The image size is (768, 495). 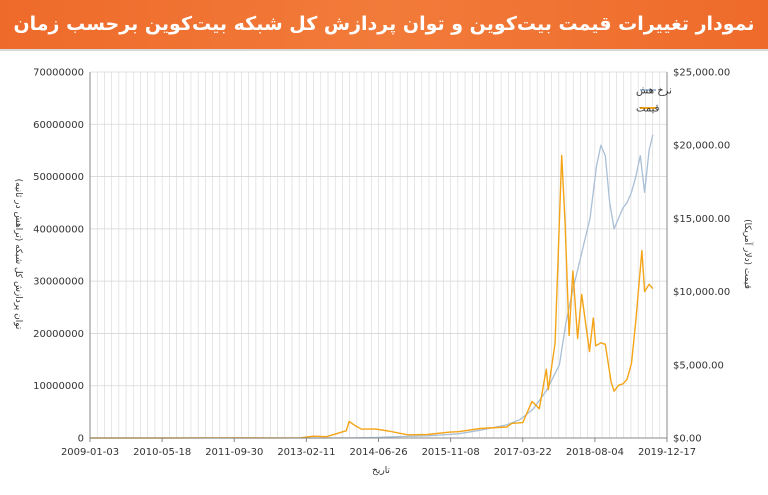 What do you see at coordinates (667, 452) in the screenshot?
I see `x-tick-label: 2019-12-17` at bounding box center [667, 452].